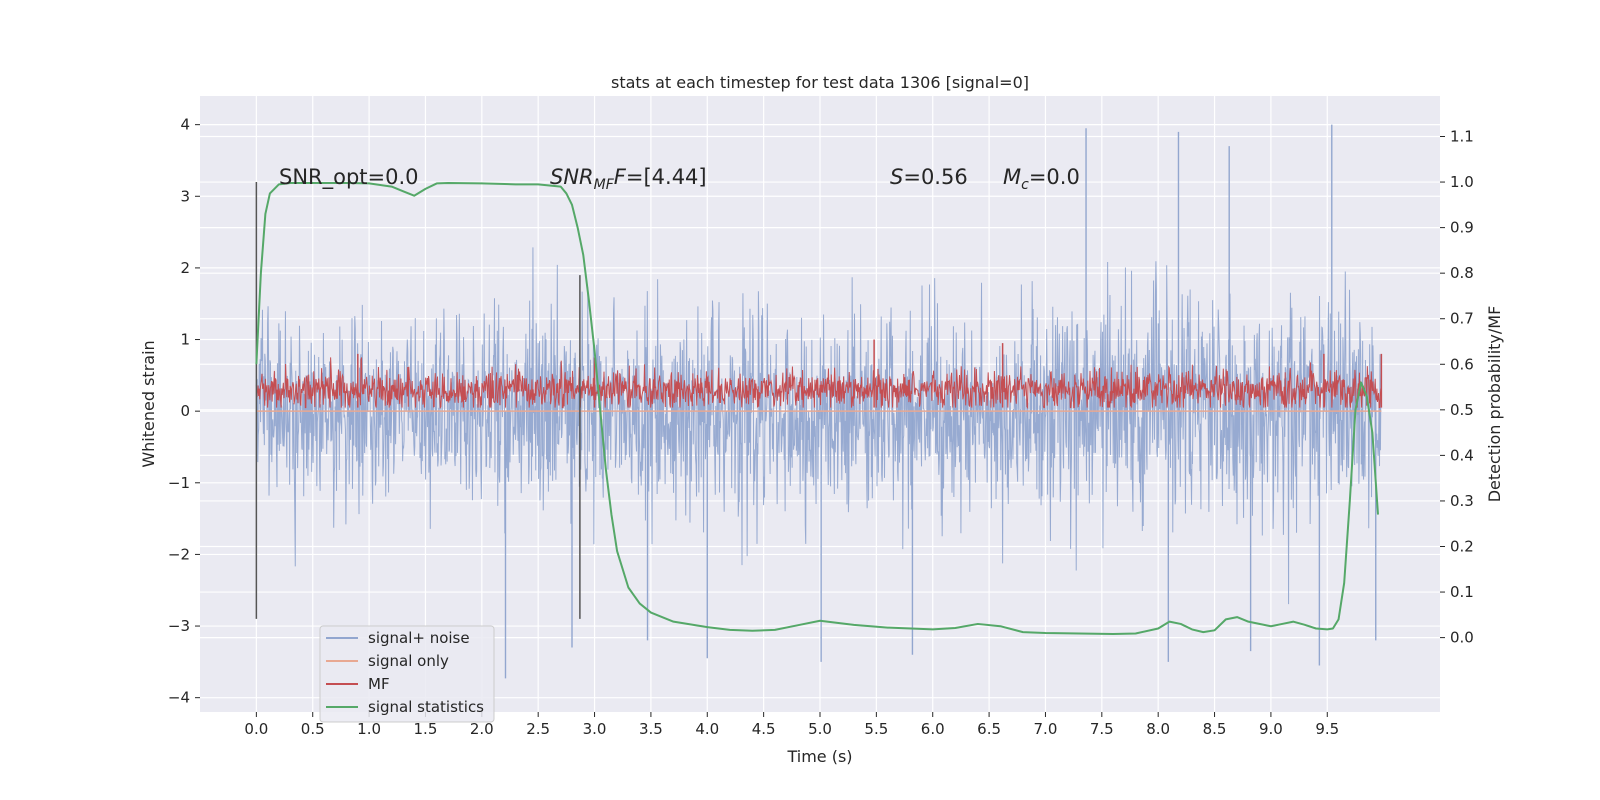 This screenshot has width=1600, height=800. What do you see at coordinates (1462, 182) in the screenshot?
I see `y-right-tick-label: 1.0` at bounding box center [1462, 182].